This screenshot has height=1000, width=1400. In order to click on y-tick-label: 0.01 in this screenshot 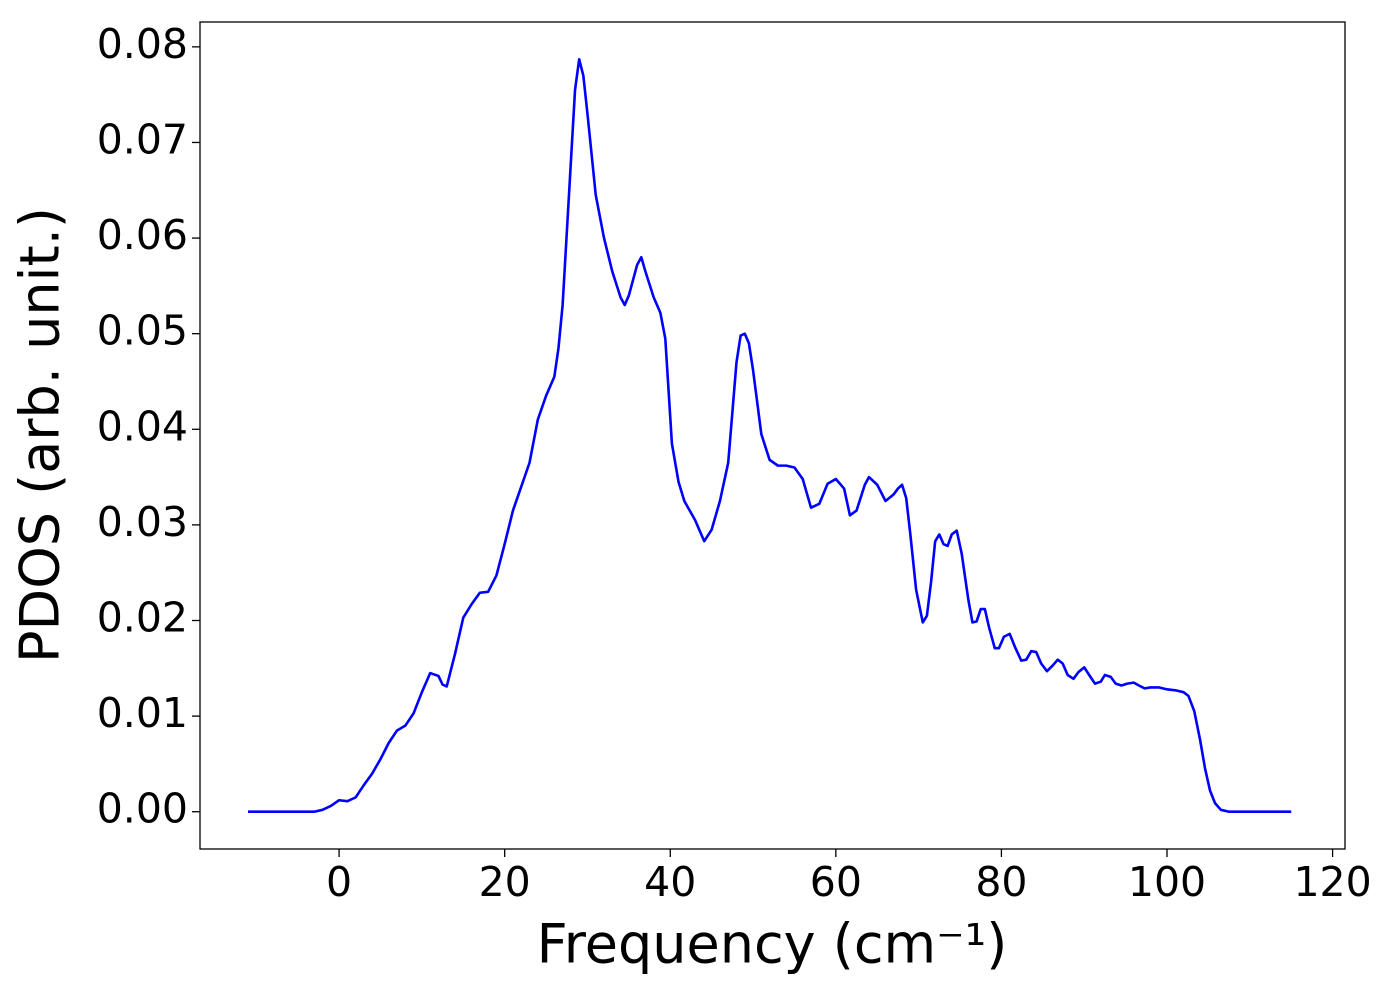, I will do `click(142, 713)`.